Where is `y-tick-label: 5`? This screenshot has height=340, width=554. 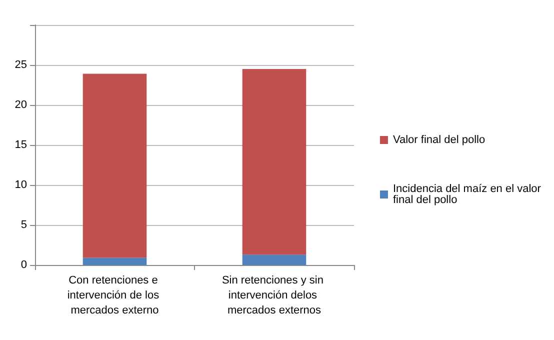
y-tick-label: 5 is located at coordinates (23, 225).